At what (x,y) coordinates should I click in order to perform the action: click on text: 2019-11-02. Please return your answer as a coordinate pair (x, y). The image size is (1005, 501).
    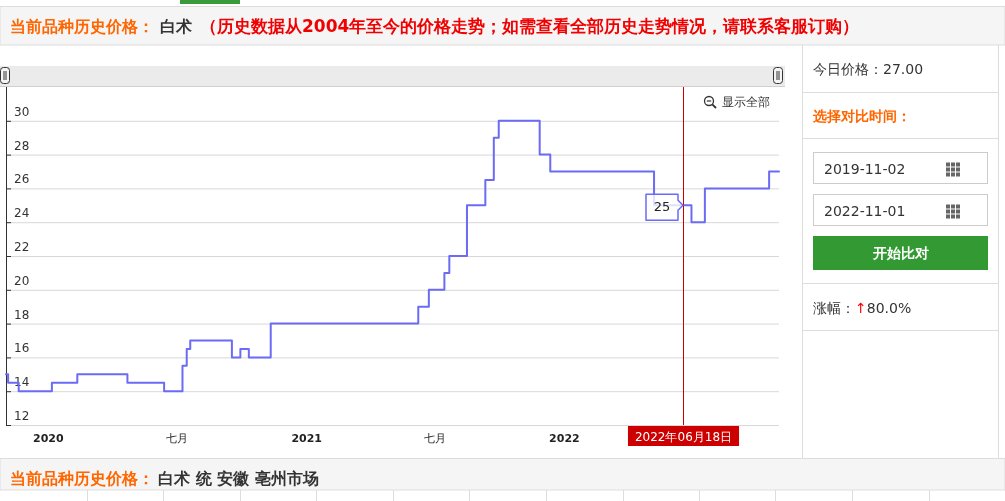
    Looking at the image, I should click on (865, 168).